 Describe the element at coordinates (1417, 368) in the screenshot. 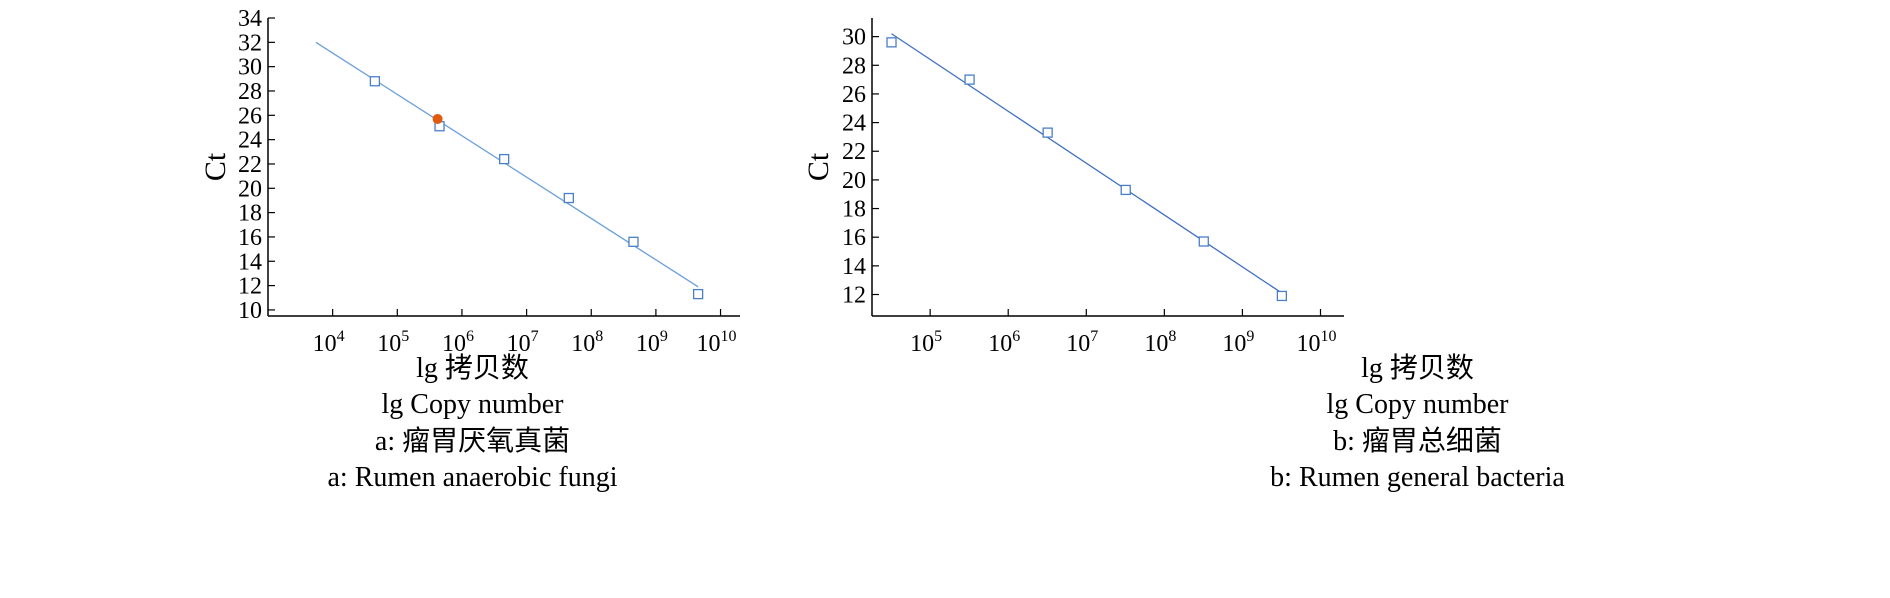

I see `panel-b-xlabel-cn: lg 拷贝数` at that location.